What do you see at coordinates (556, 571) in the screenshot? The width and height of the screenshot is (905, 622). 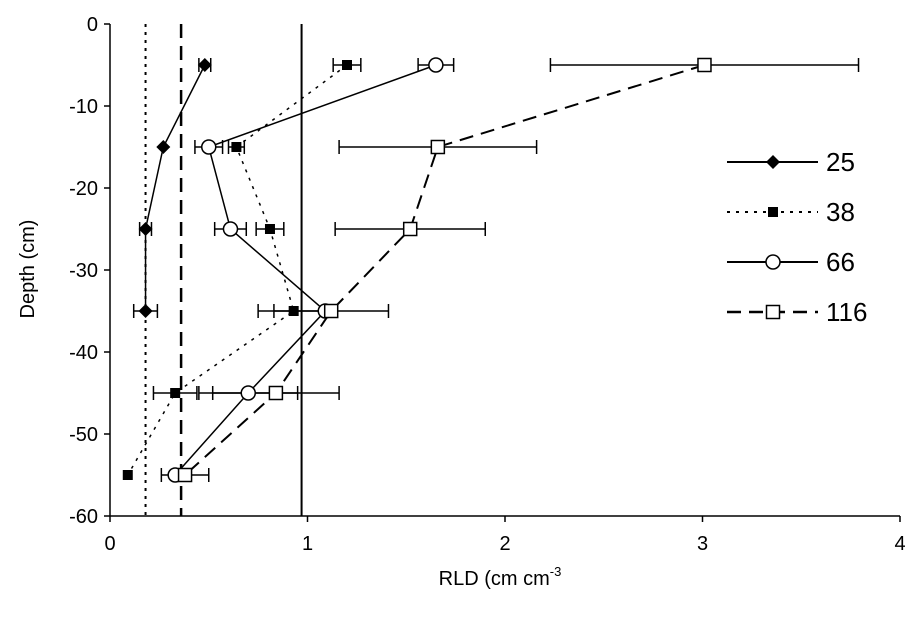 I see `x-axis-title-superscript: -3` at bounding box center [556, 571].